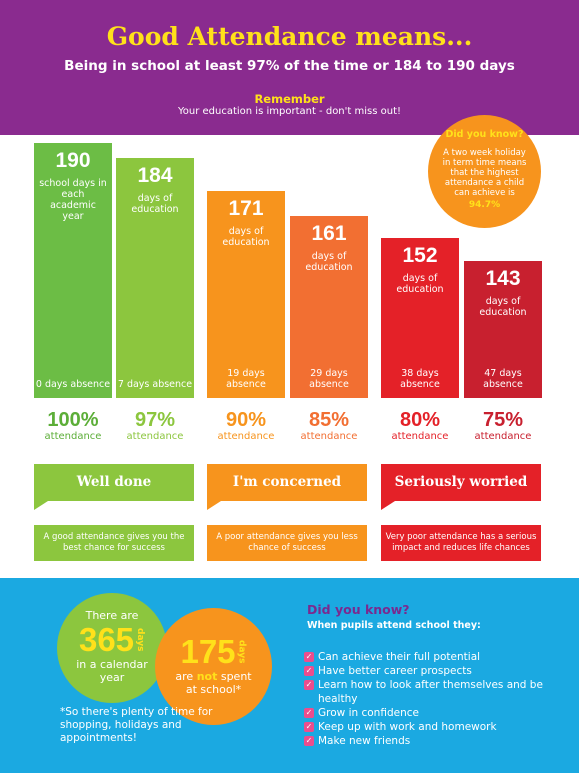 This screenshot has height=773, width=579. Describe the element at coordinates (420, 379) in the screenshot. I see `bar-absence: 38 days absence` at that location.